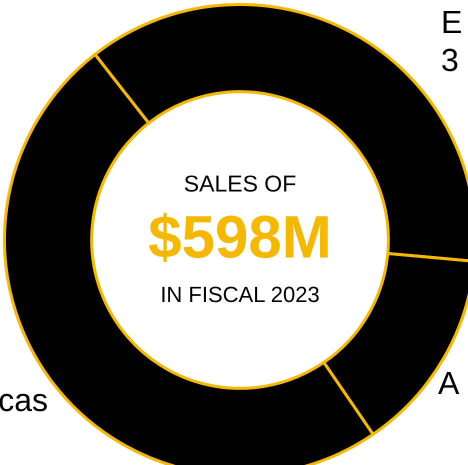 The height and width of the screenshot is (465, 468). Describe the element at coordinates (240, 183) in the screenshot. I see `text: SALES OF` at that location.